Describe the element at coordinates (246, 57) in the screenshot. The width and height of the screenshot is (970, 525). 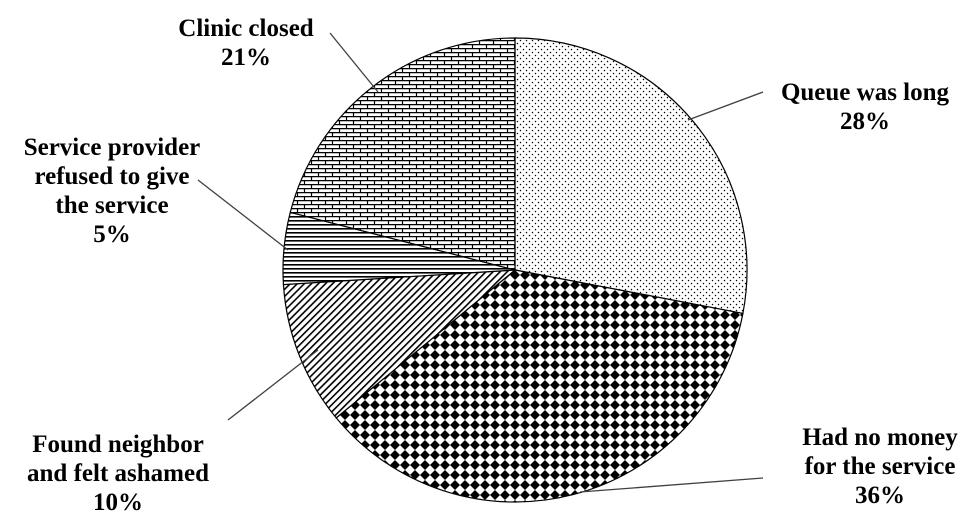
I see `data-label-percent: 21%` at that location.